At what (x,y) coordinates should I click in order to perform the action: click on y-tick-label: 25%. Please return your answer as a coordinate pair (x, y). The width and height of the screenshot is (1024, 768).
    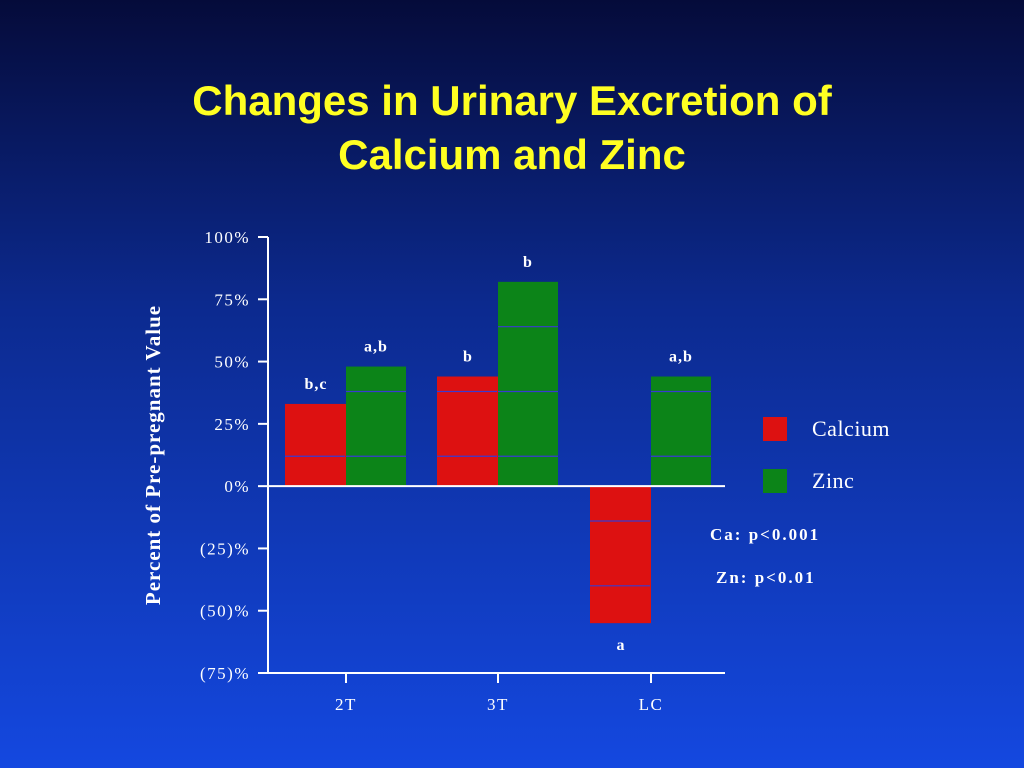
    Looking at the image, I should click on (232, 424).